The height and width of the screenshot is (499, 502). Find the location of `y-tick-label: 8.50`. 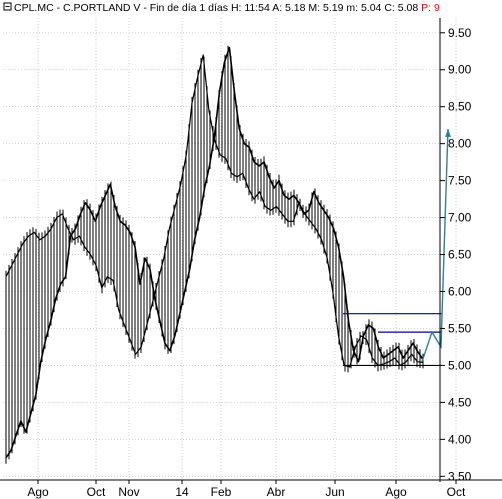

y-tick-label: 8.50 is located at coordinates (460, 107).